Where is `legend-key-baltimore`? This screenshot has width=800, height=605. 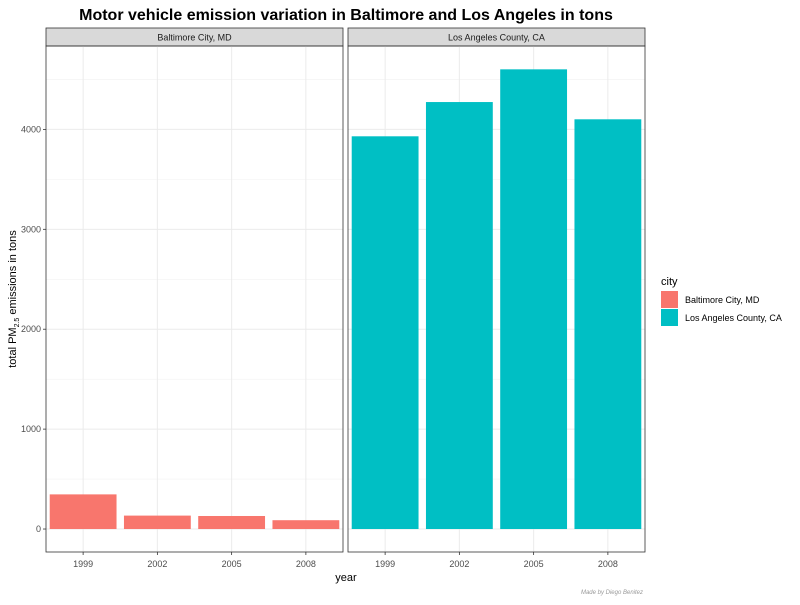 legend-key-baltimore is located at coordinates (669, 299).